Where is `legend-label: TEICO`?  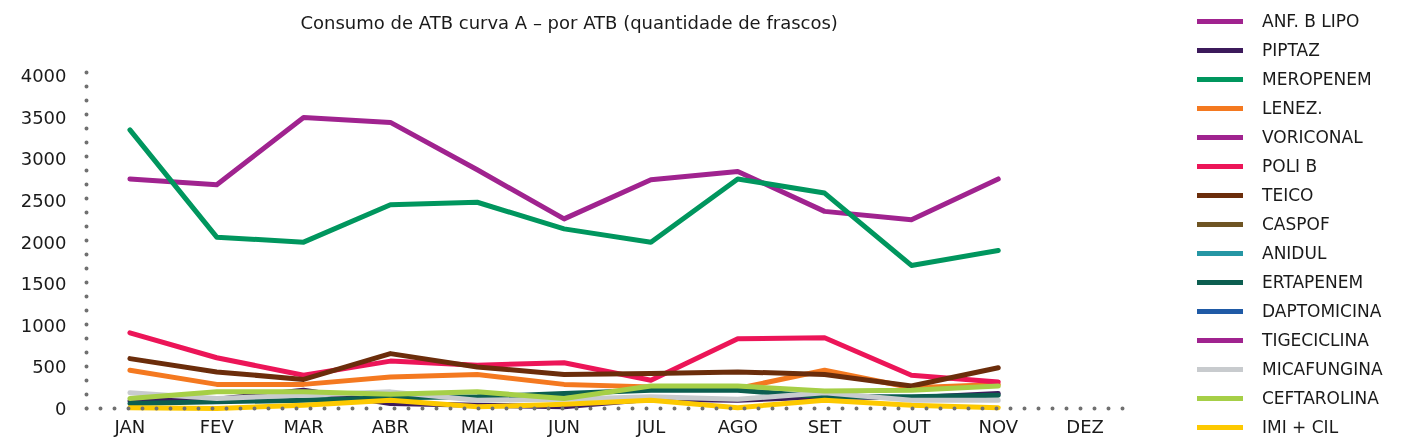 legend-label: TEICO is located at coordinates (1288, 195).